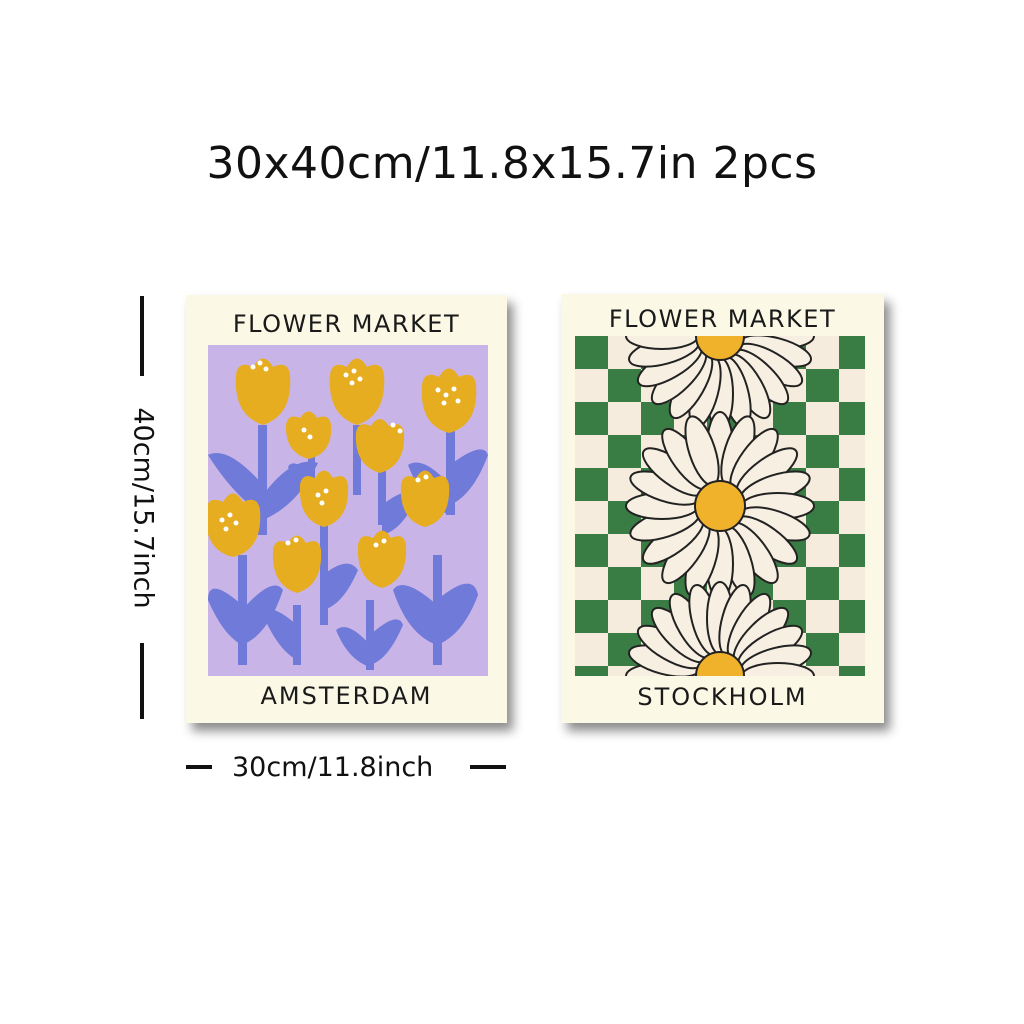 The height and width of the screenshot is (1024, 1024). I want to click on height-dimension-bottom-line, so click(142, 681).